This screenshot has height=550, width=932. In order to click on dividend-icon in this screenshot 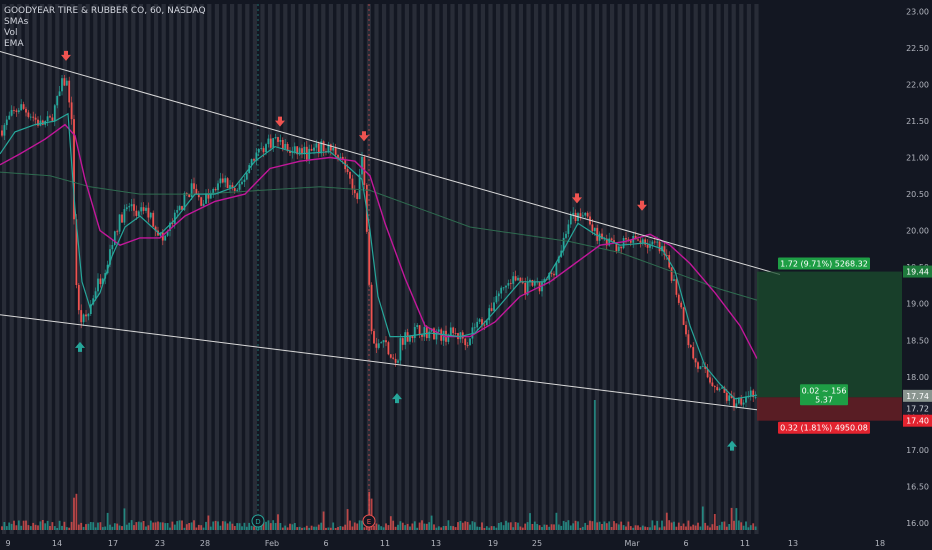, I will do `click(258, 521)`.